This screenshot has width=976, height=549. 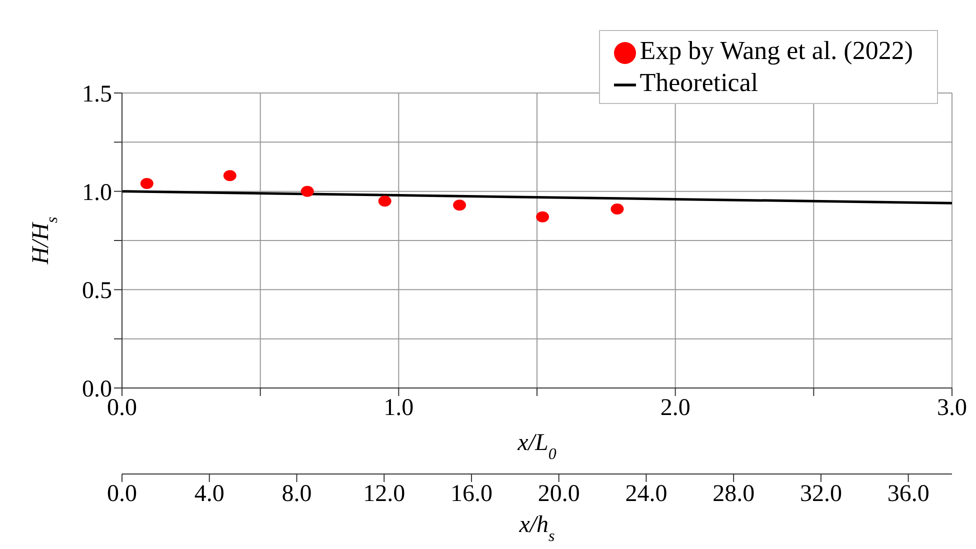 What do you see at coordinates (384, 494) in the screenshot?
I see `x2-tick-label: 12.0` at bounding box center [384, 494].